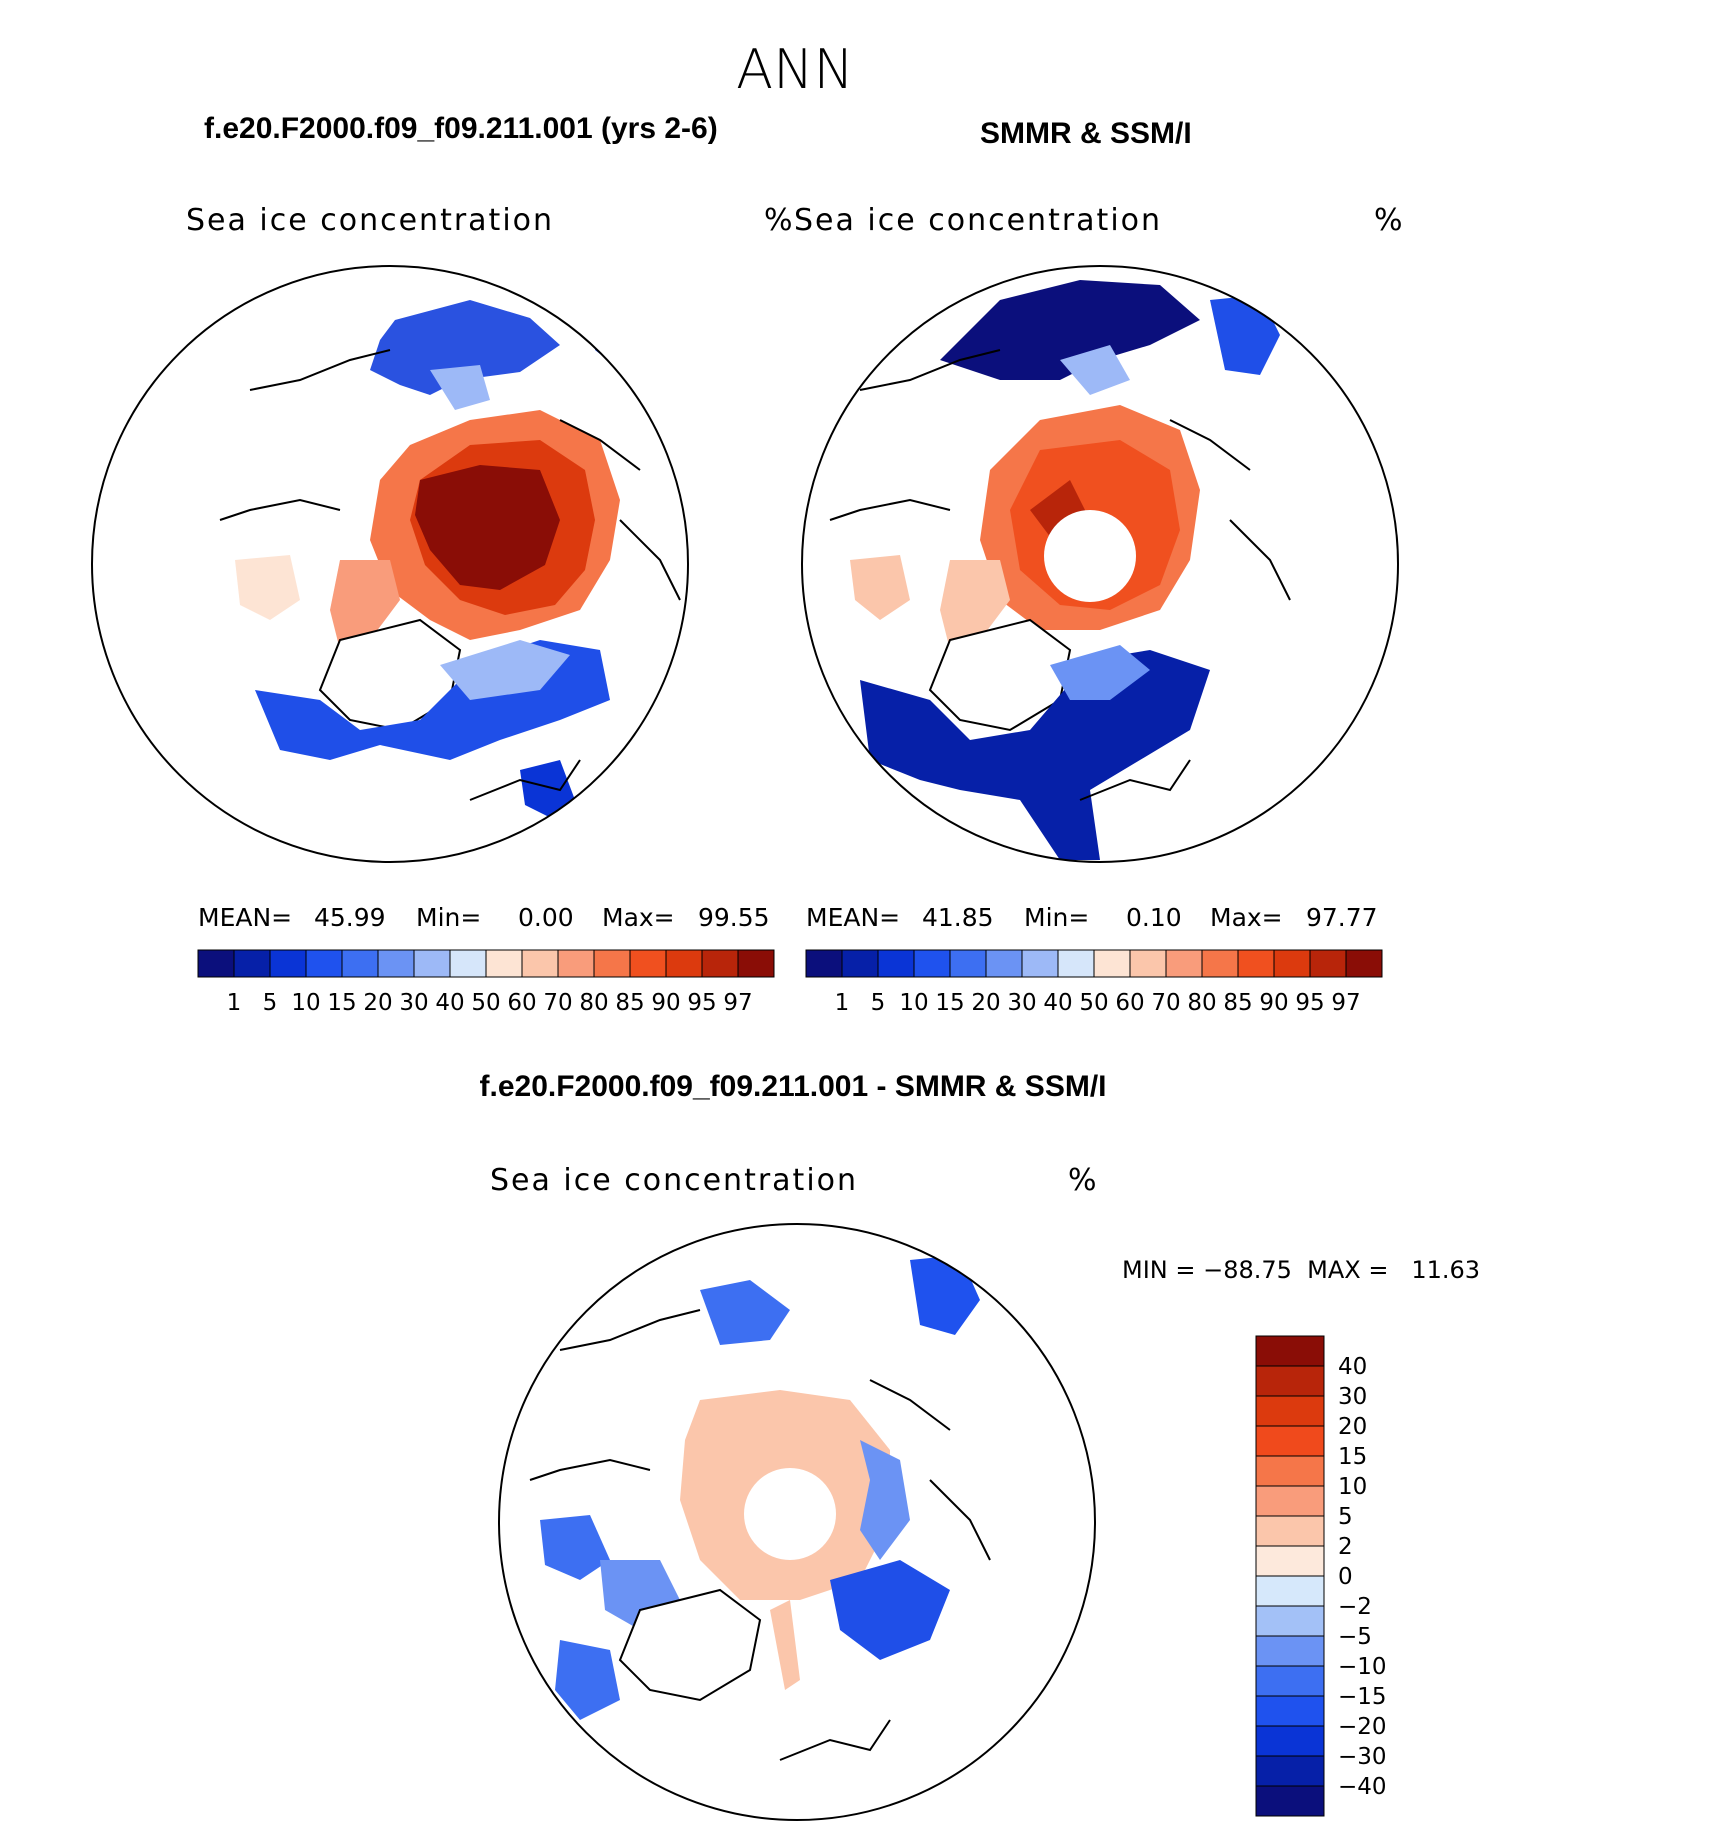 The height and width of the screenshot is (1838, 1710). What do you see at coordinates (1090, 556) in the screenshot?
I see `panel-b-pole-hole` at bounding box center [1090, 556].